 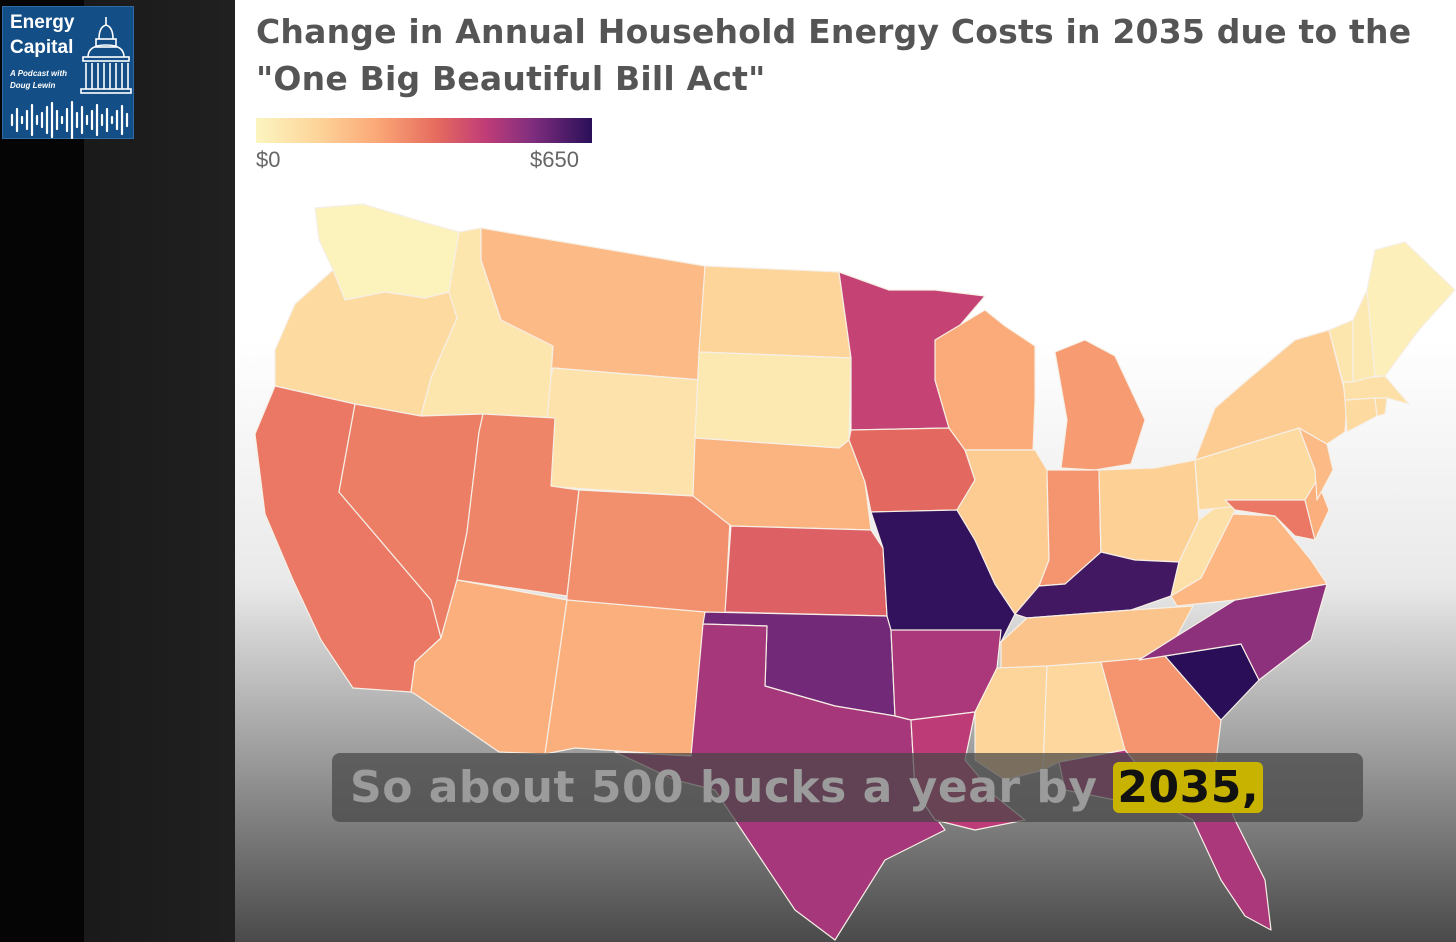 I want to click on state-WI, so click(x=985, y=380).